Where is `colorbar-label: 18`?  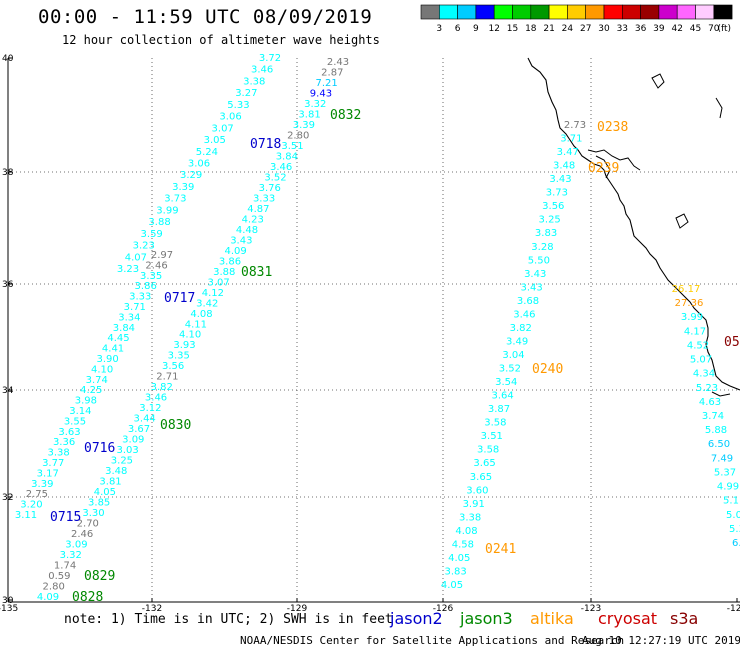
colorbar-label: 18 is located at coordinates (531, 29).